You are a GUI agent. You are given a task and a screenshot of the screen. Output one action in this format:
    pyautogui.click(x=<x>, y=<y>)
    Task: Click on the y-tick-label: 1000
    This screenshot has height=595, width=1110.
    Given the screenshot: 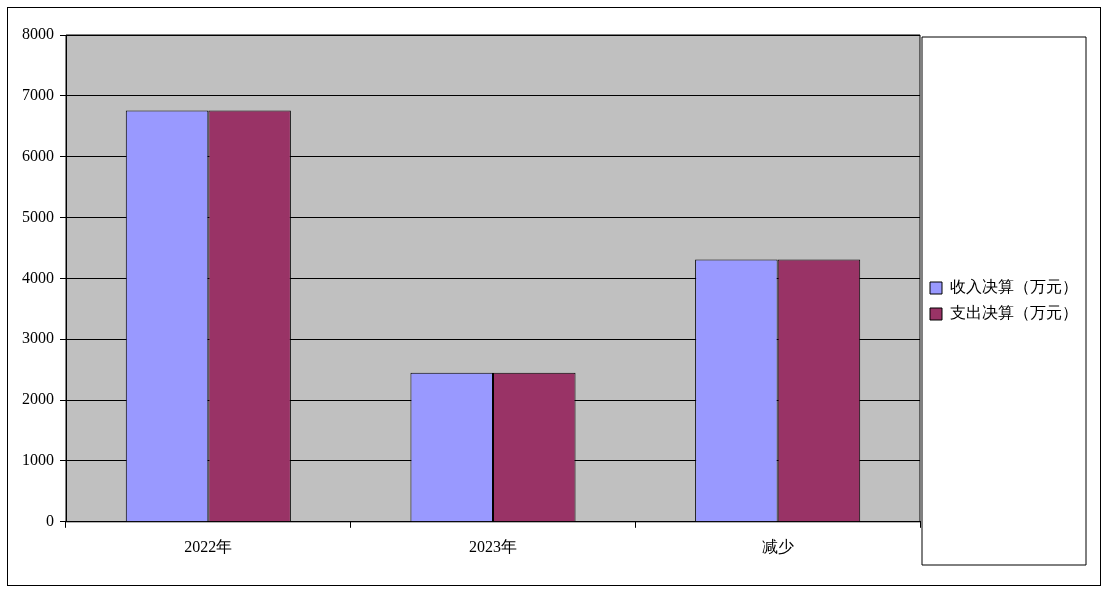 What is the action you would take?
    pyautogui.click(x=38, y=460)
    